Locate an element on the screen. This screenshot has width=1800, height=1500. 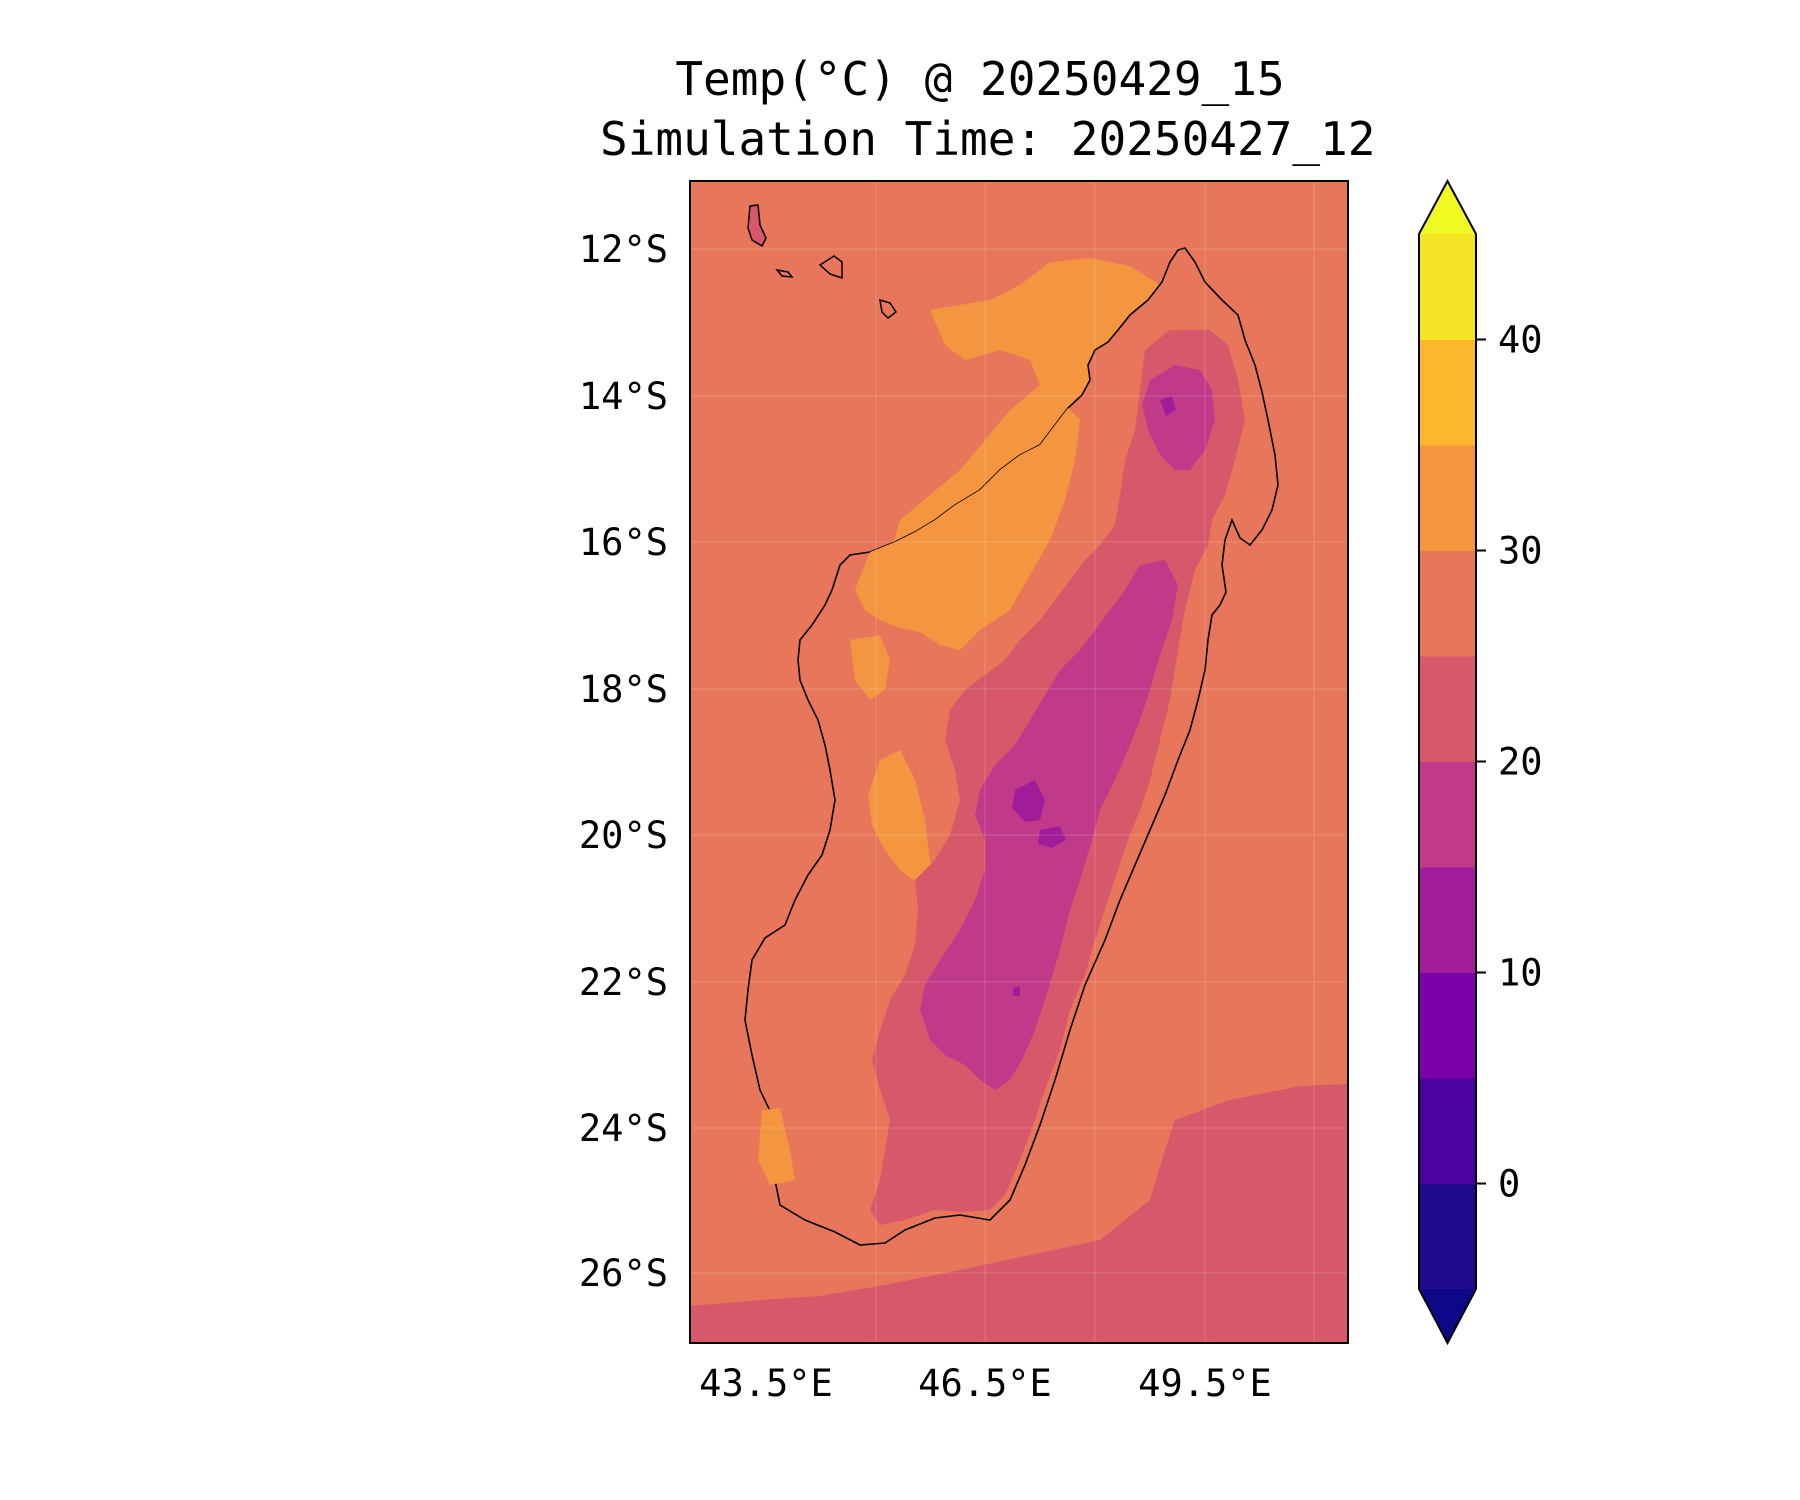
lat-tick-label: 16°S is located at coordinates (623, 542).